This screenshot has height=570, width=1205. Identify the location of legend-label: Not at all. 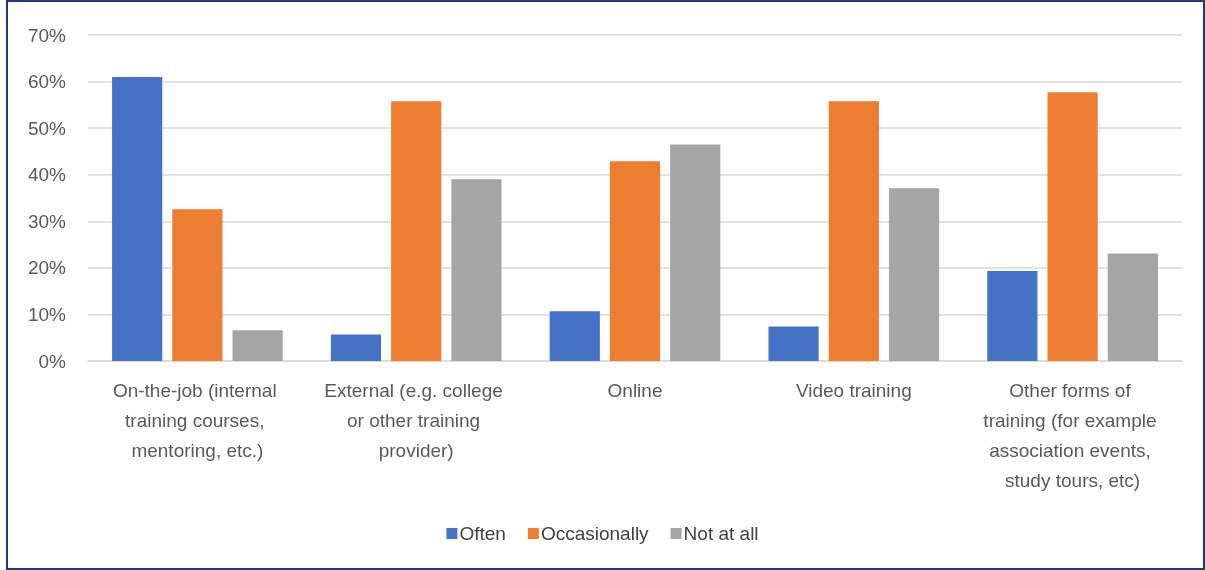
(721, 533).